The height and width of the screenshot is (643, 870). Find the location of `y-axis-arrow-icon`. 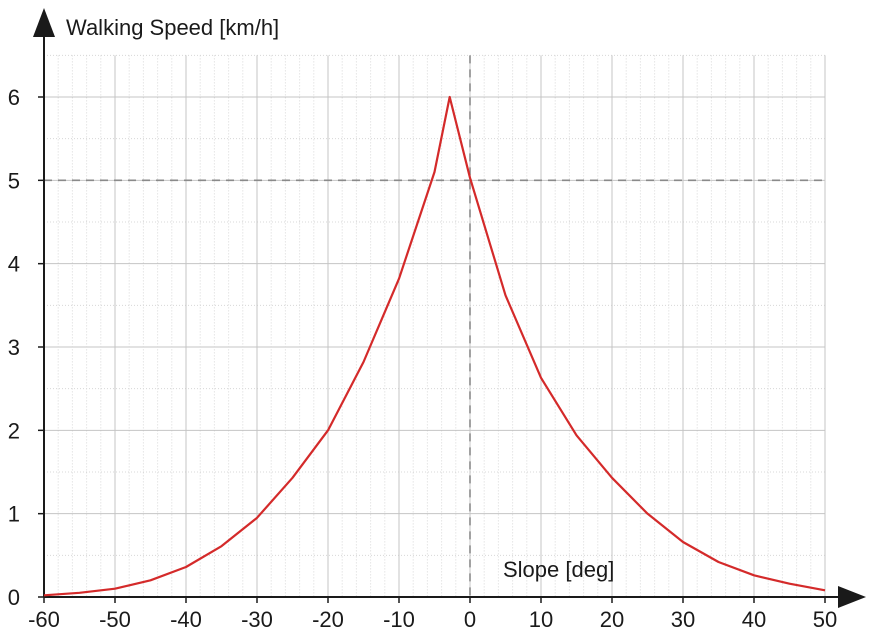

y-axis-arrow-icon is located at coordinates (44, 22).